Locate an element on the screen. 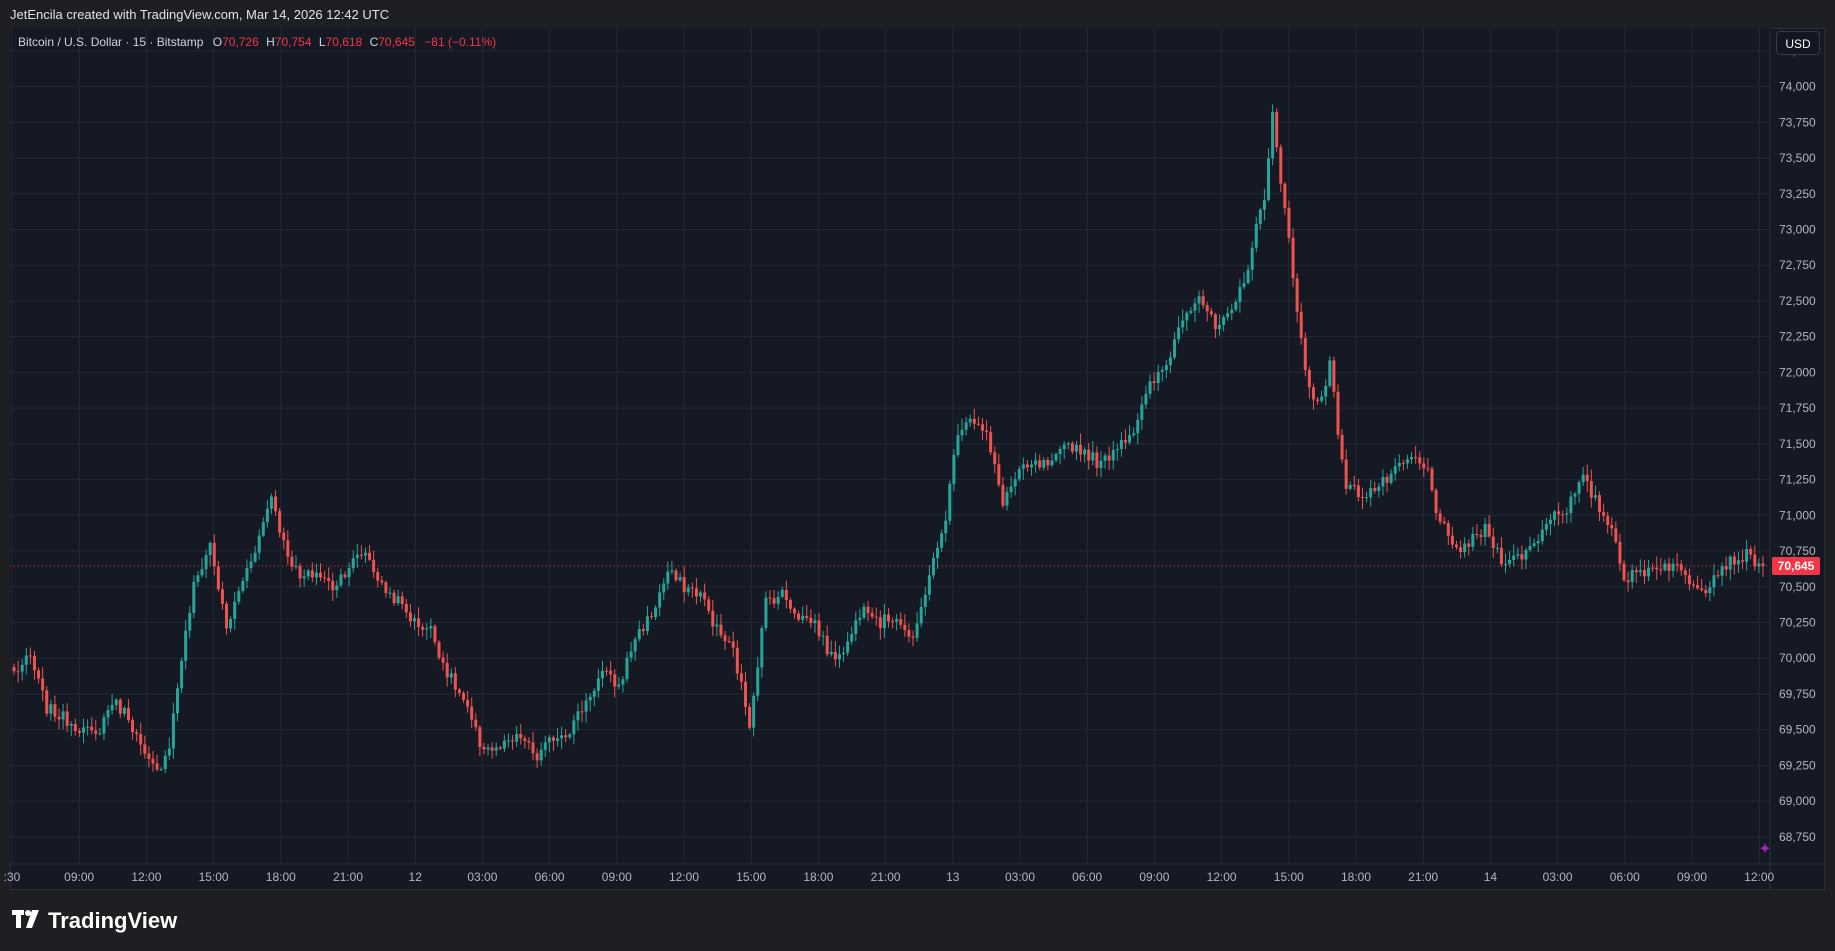 This screenshot has width=1835, height=951. y-tick-label: 72,250 is located at coordinates (1797, 337).